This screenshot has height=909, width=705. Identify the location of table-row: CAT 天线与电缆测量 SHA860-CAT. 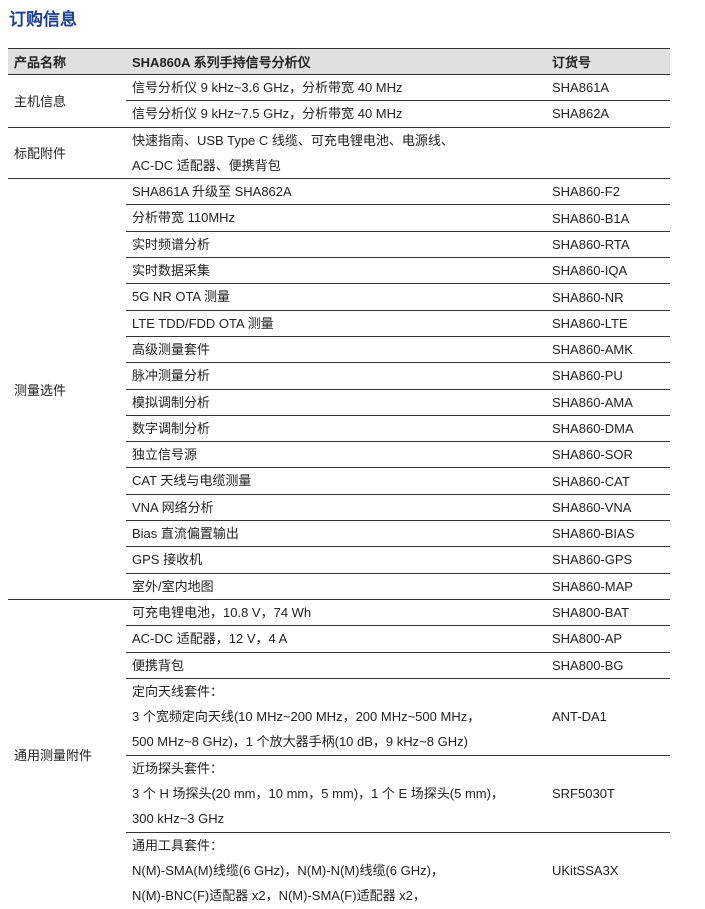
(339, 481).